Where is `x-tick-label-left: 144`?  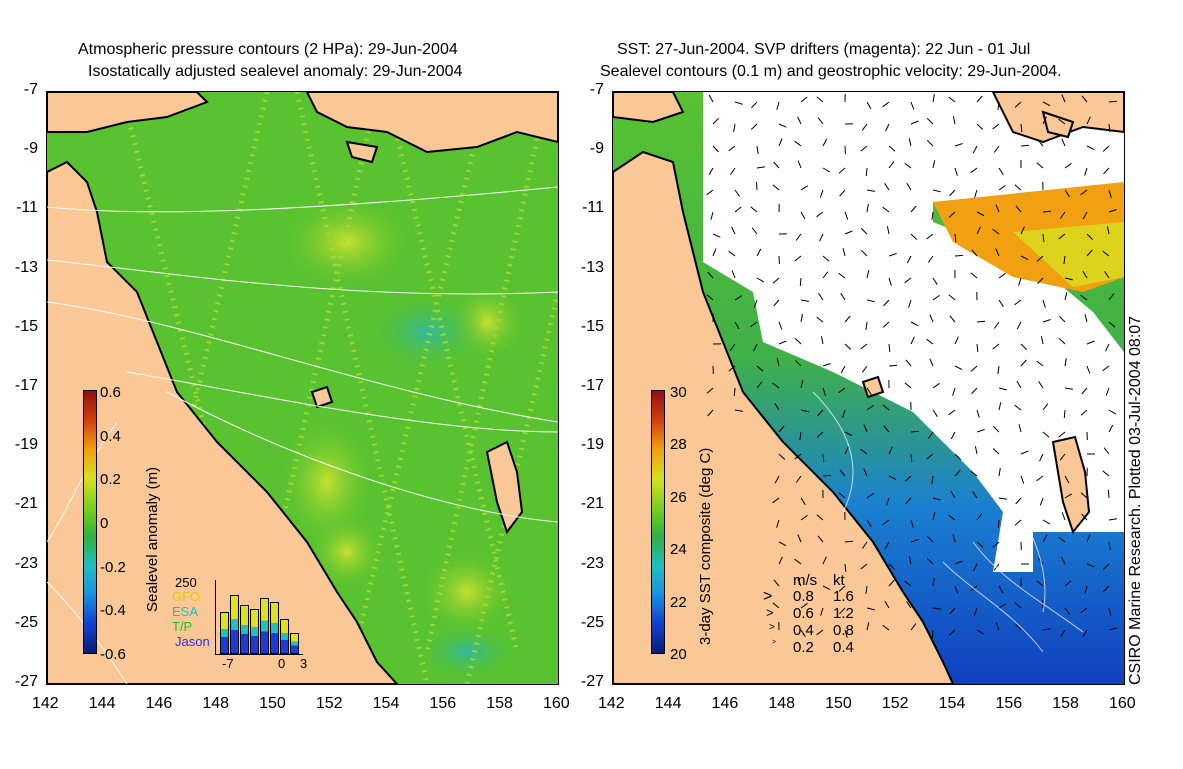 x-tick-label-left: 144 is located at coordinates (102, 703).